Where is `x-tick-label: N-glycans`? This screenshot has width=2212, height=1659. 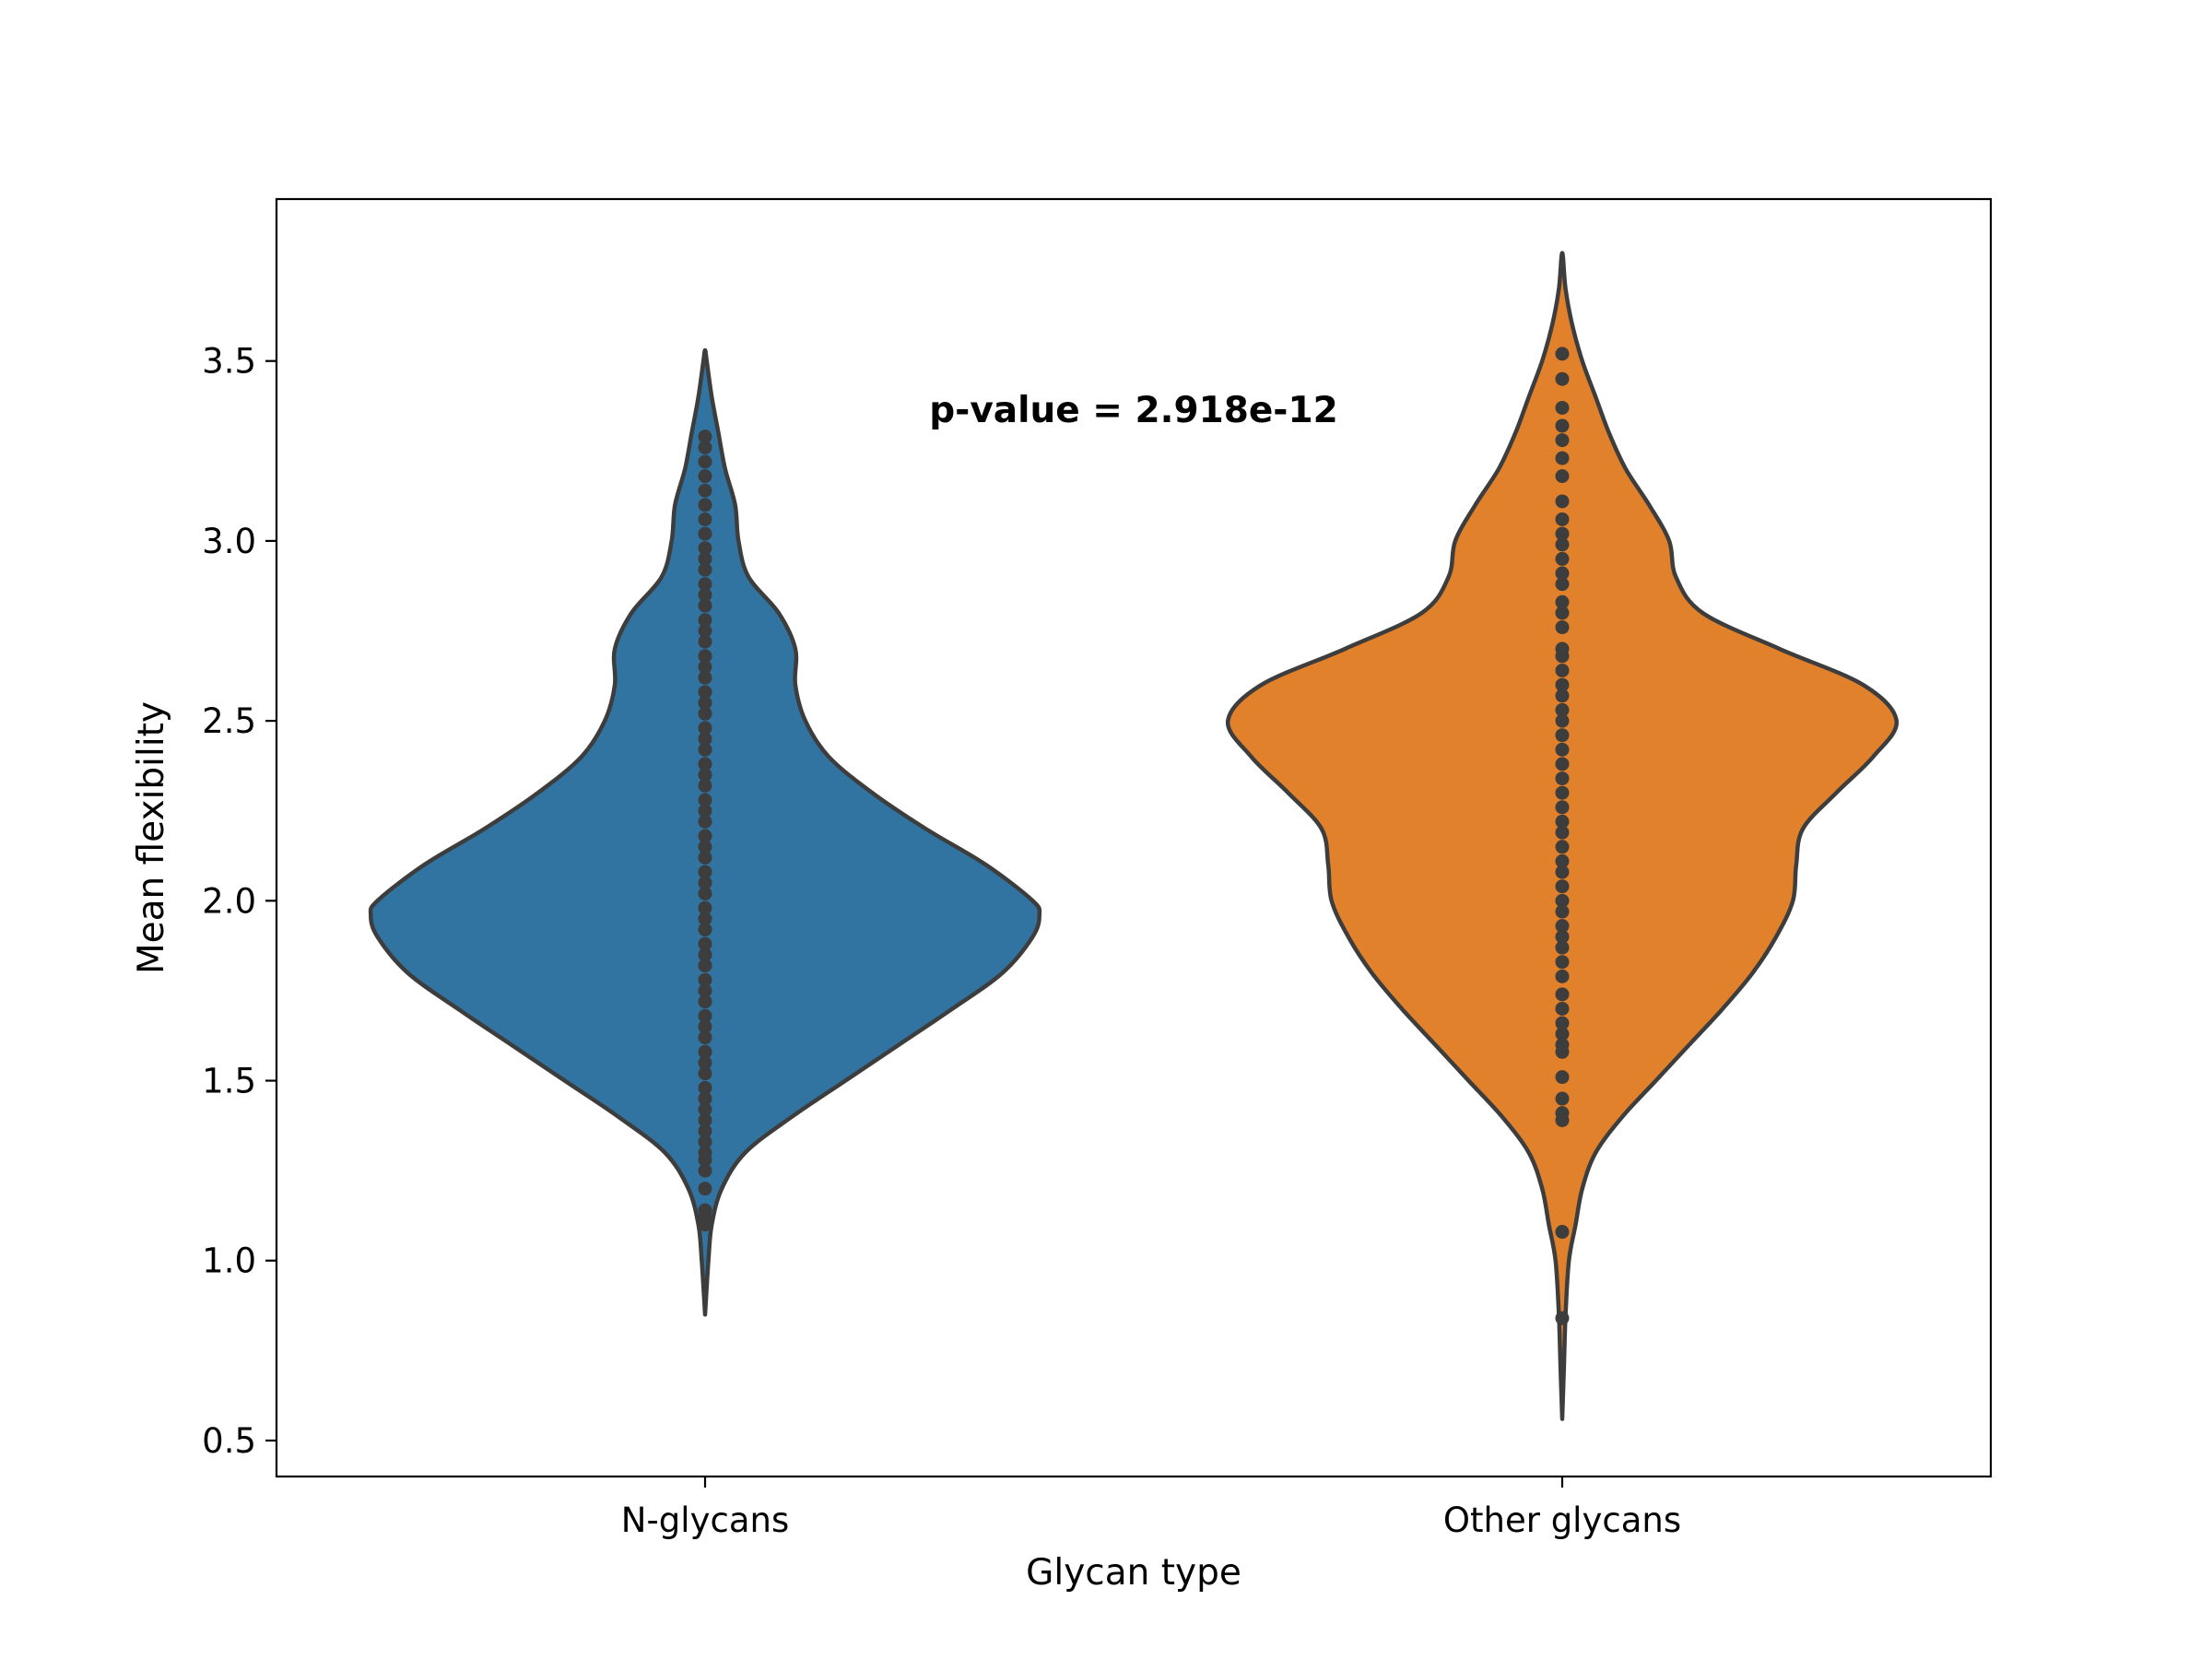 x-tick-label: N-glycans is located at coordinates (705, 1520).